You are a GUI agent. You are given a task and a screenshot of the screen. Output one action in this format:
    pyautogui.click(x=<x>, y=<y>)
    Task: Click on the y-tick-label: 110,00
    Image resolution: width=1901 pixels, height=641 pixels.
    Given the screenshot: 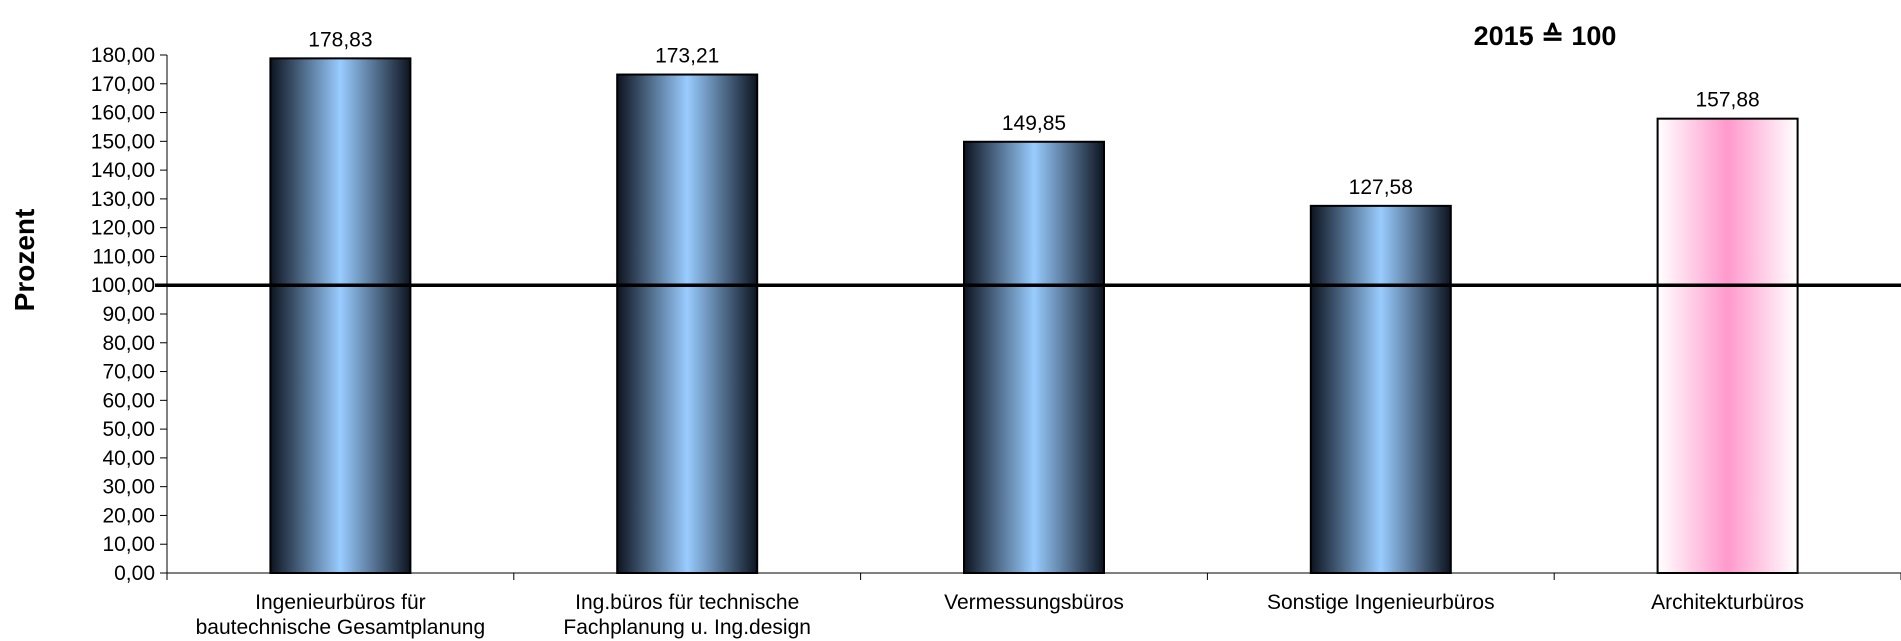 What is the action you would take?
    pyautogui.click(x=123, y=256)
    